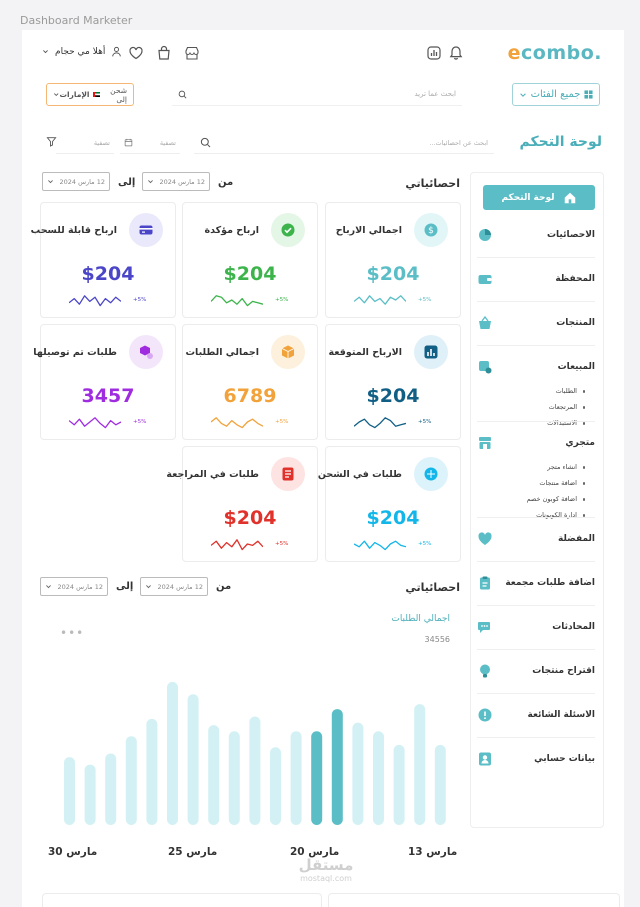 The image size is (640, 907). I want to click on sidebar-subitem: اضافة كوبون خصم, so click(531, 499).